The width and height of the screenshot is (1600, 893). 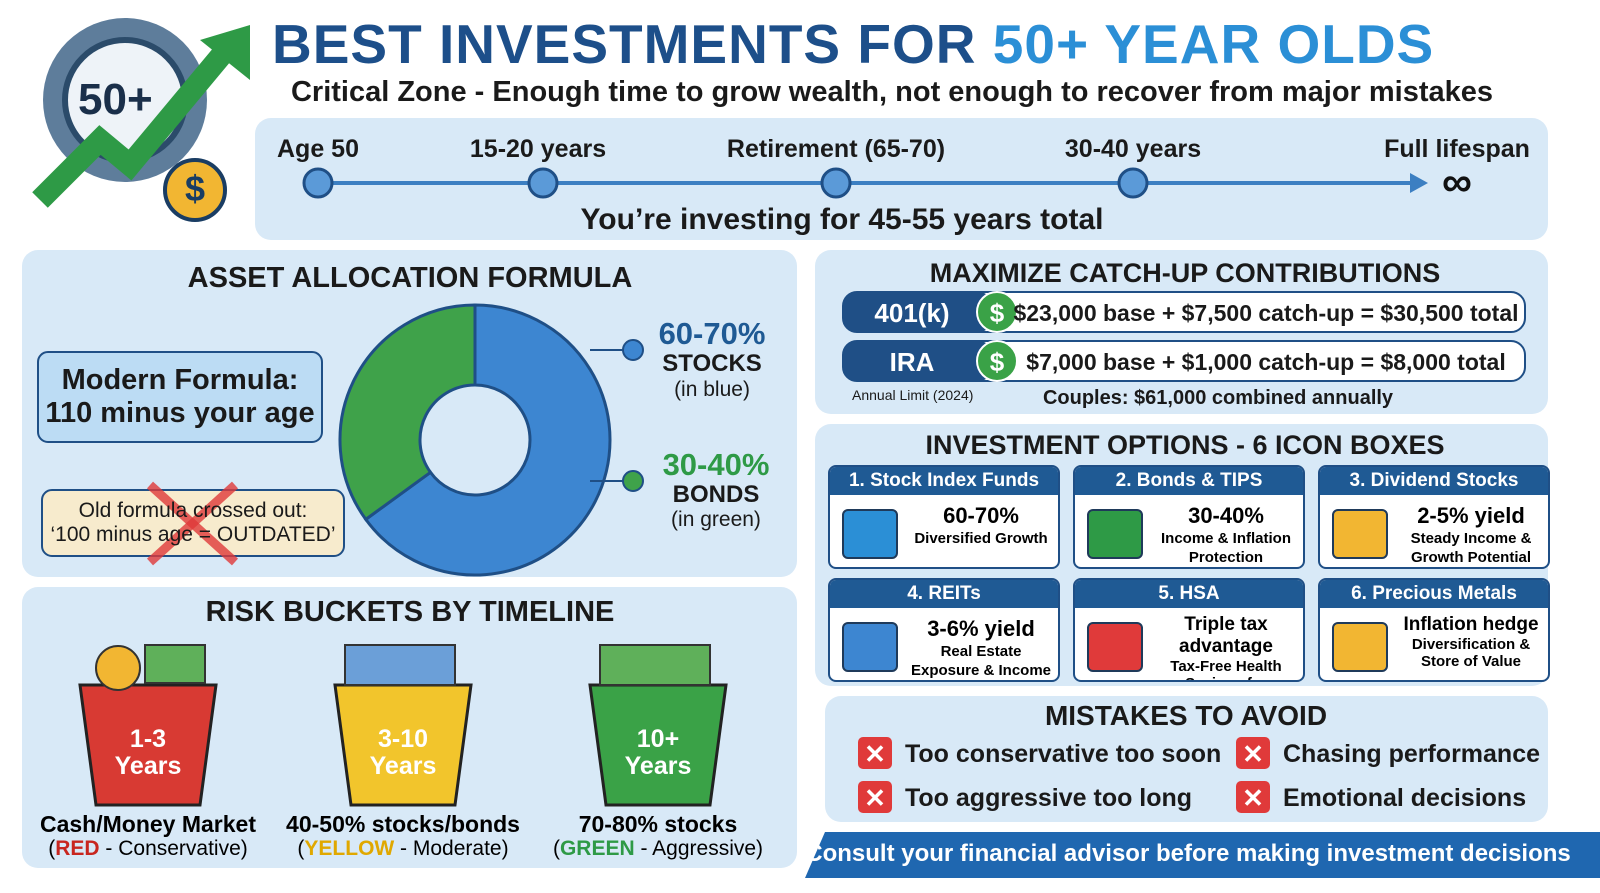 I want to click on option-text: 30-40% Income & Inflation Protection, so click(x=1226, y=535).